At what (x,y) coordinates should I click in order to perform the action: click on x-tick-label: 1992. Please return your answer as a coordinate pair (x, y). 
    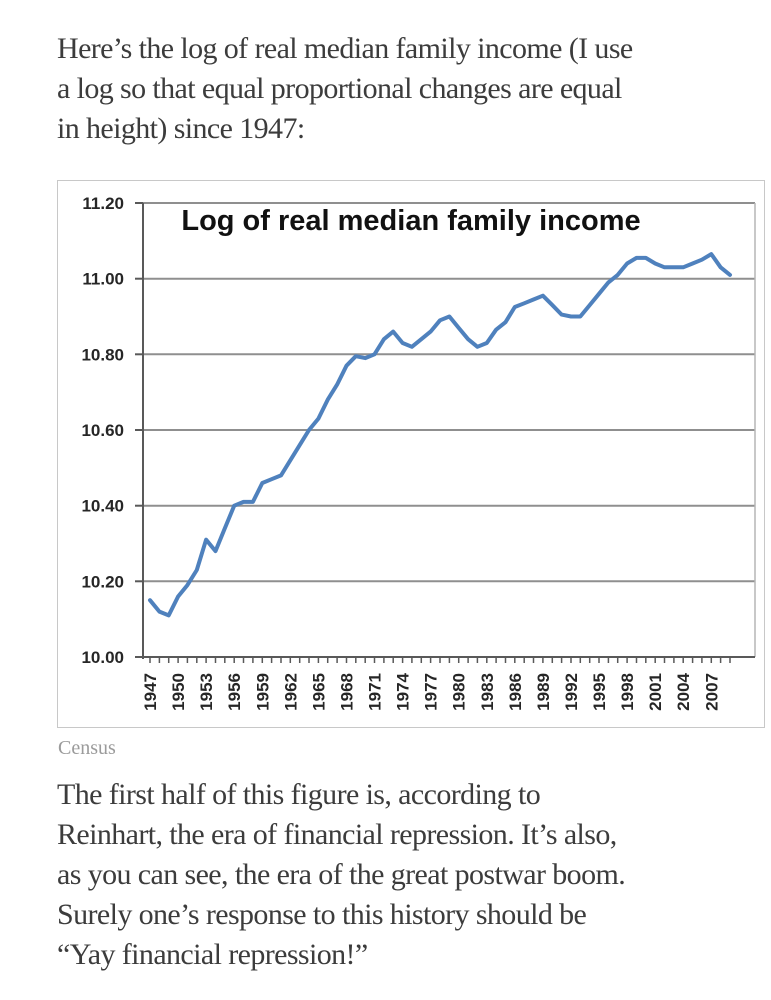
    Looking at the image, I should click on (571, 692).